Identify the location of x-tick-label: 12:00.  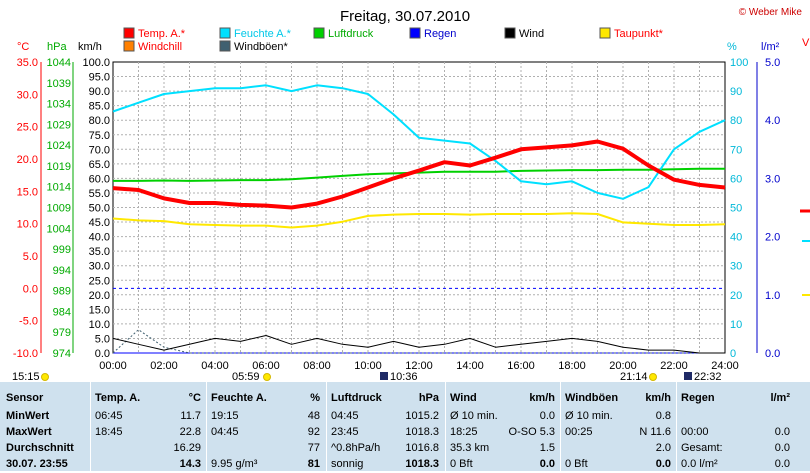
(419, 366).